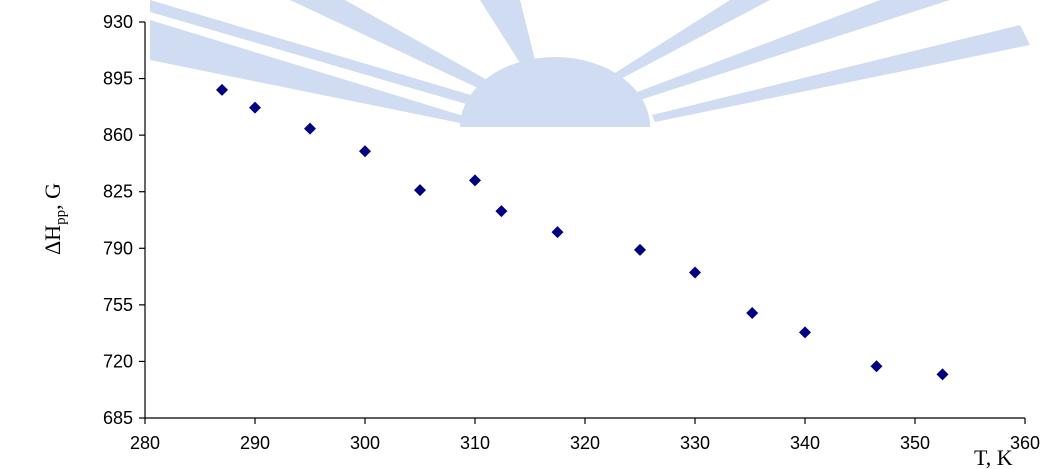 The width and height of the screenshot is (1051, 469). Describe the element at coordinates (118, 361) in the screenshot. I see `y-tick-label: 720` at that location.